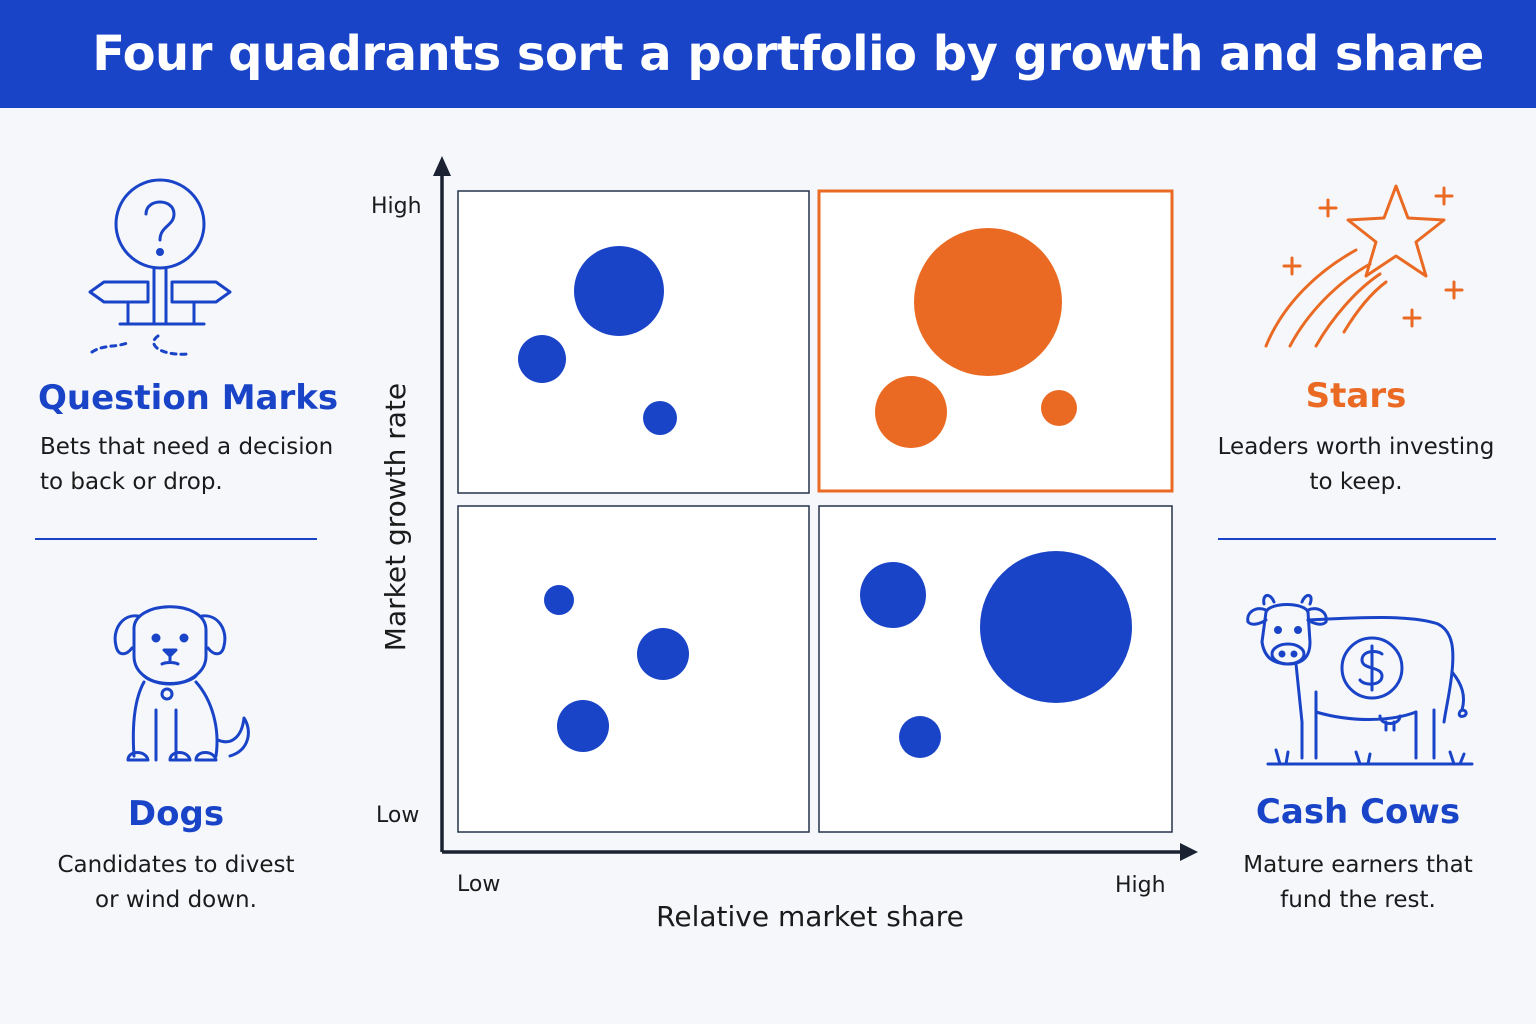  Describe the element at coordinates (1358, 812) in the screenshot. I see `cash-cows-title: Cash Cows` at that location.